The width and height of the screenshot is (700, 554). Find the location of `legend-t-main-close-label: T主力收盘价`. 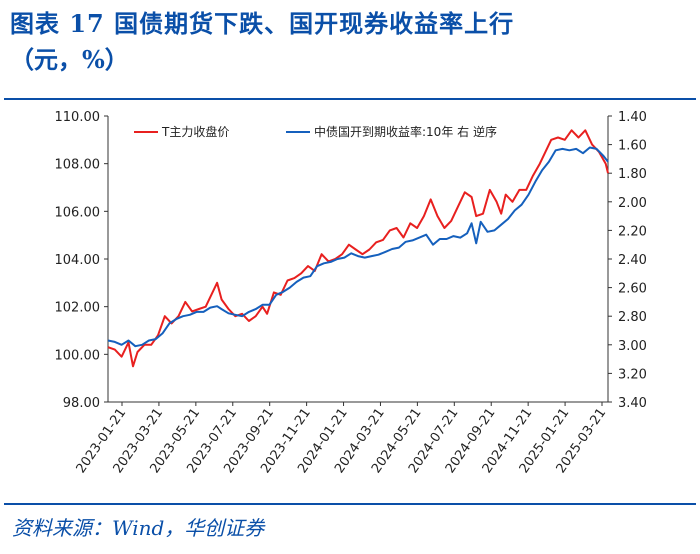

legend-t-main-close-label: T主力收盘价 is located at coordinates (195, 131).